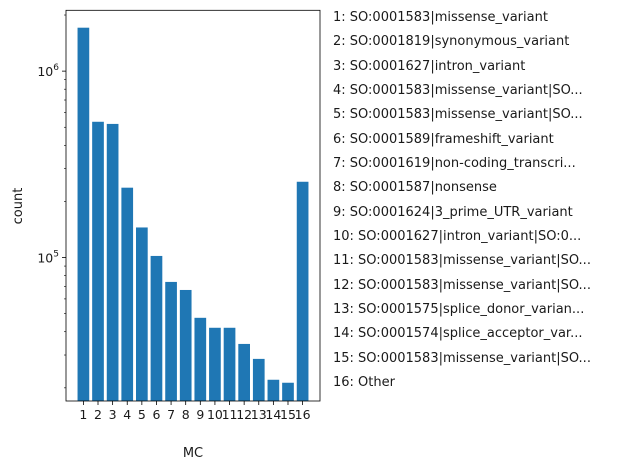  Describe the element at coordinates (230, 414) in the screenshot. I see `x-tick-label: 11` at that location.